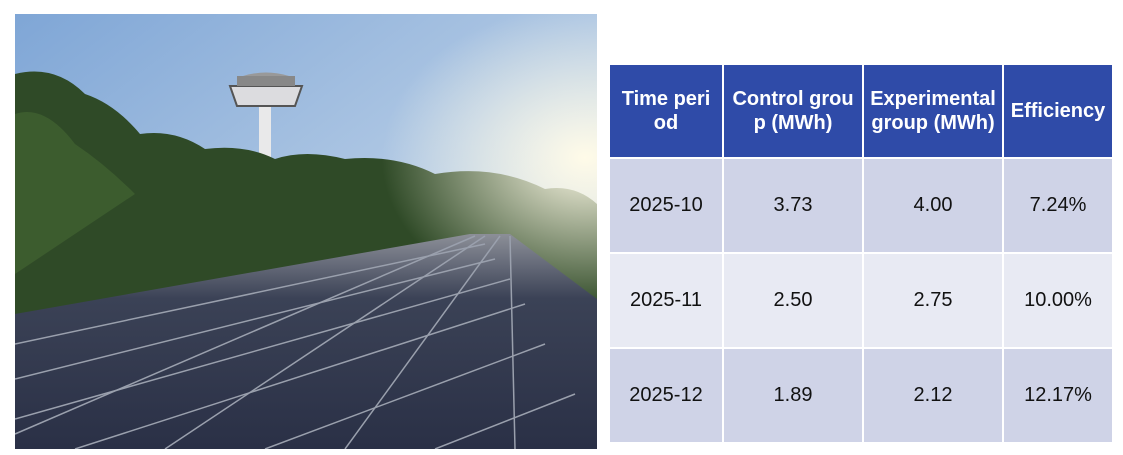 Image resolution: width=1123 pixels, height=455 pixels. I want to click on table-cell: 2.12, so click(933, 395).